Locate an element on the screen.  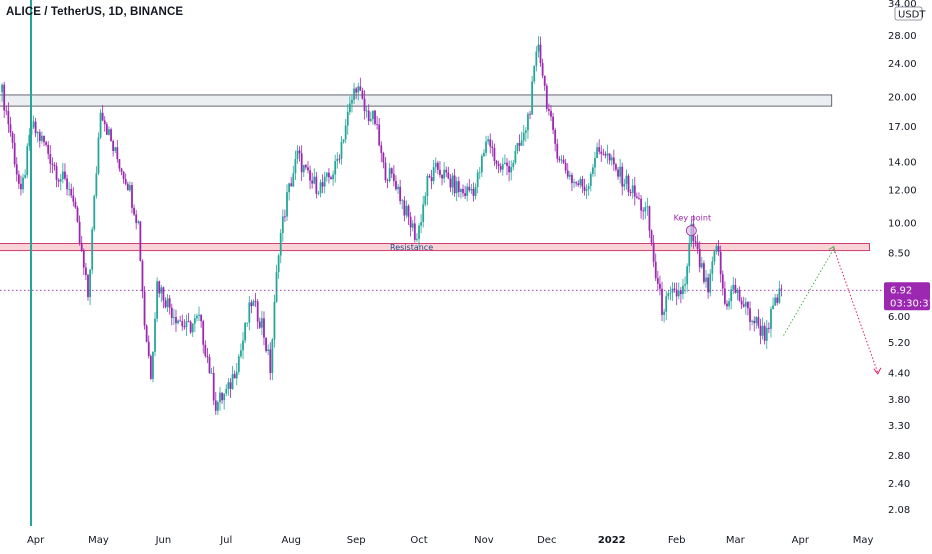
projection-down-arrowhead is located at coordinates (877, 371).